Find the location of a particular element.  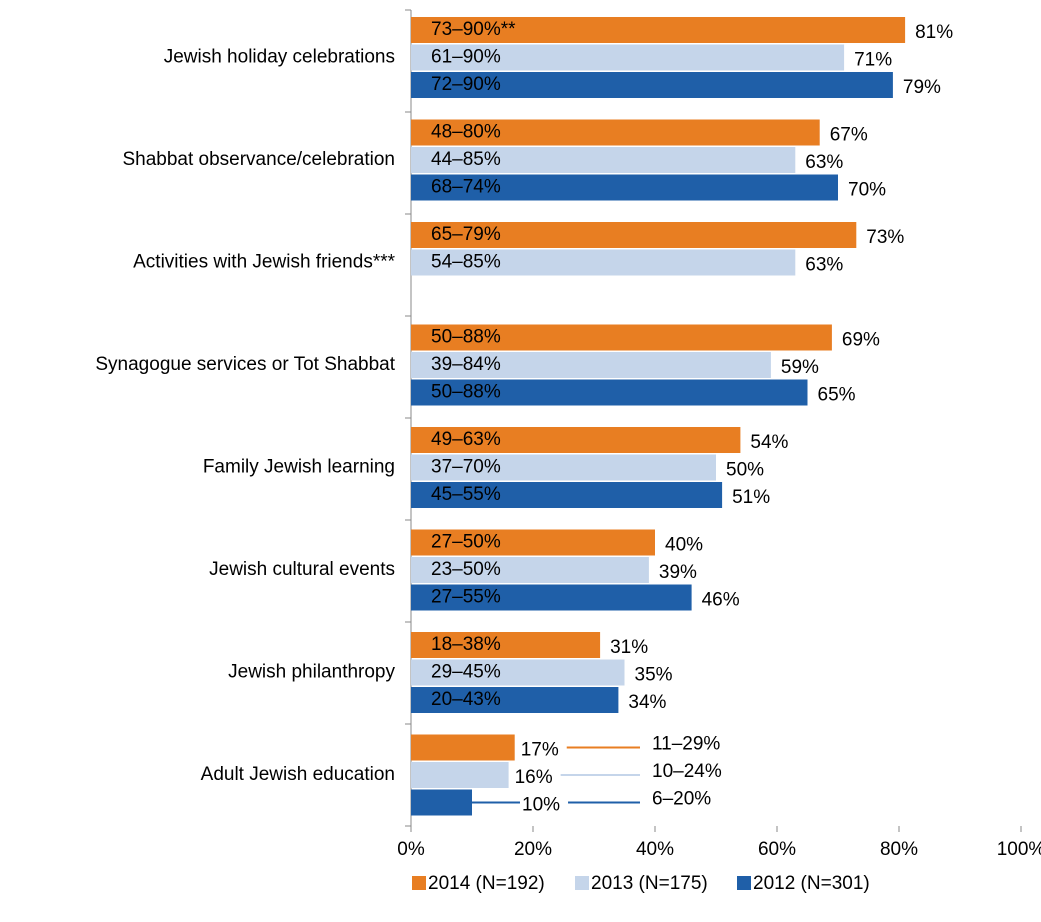

value-label: 73% is located at coordinates (885, 237).